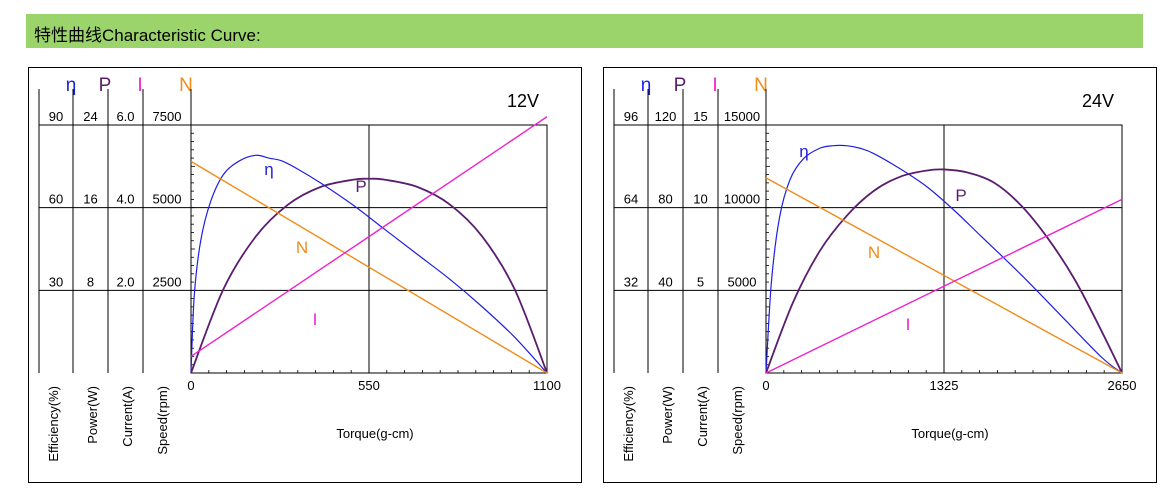  What do you see at coordinates (547, 385) in the screenshot?
I see `x-tick-label: 1100` at bounding box center [547, 385].